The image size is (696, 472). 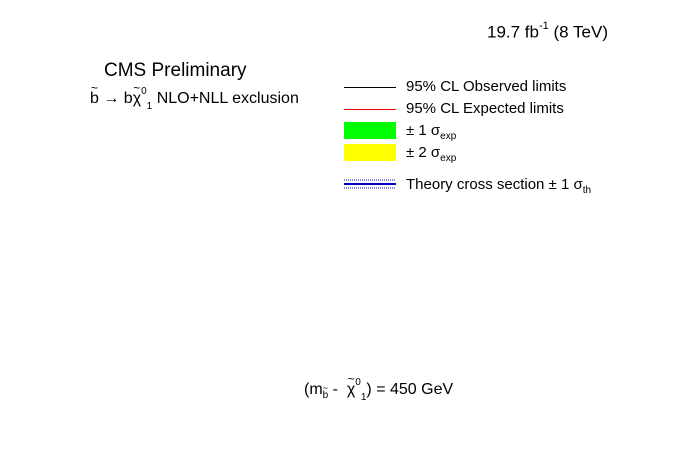 I want to click on luminosity-label: 19.7 fb-1 (8 TeV), so click(x=548, y=31).